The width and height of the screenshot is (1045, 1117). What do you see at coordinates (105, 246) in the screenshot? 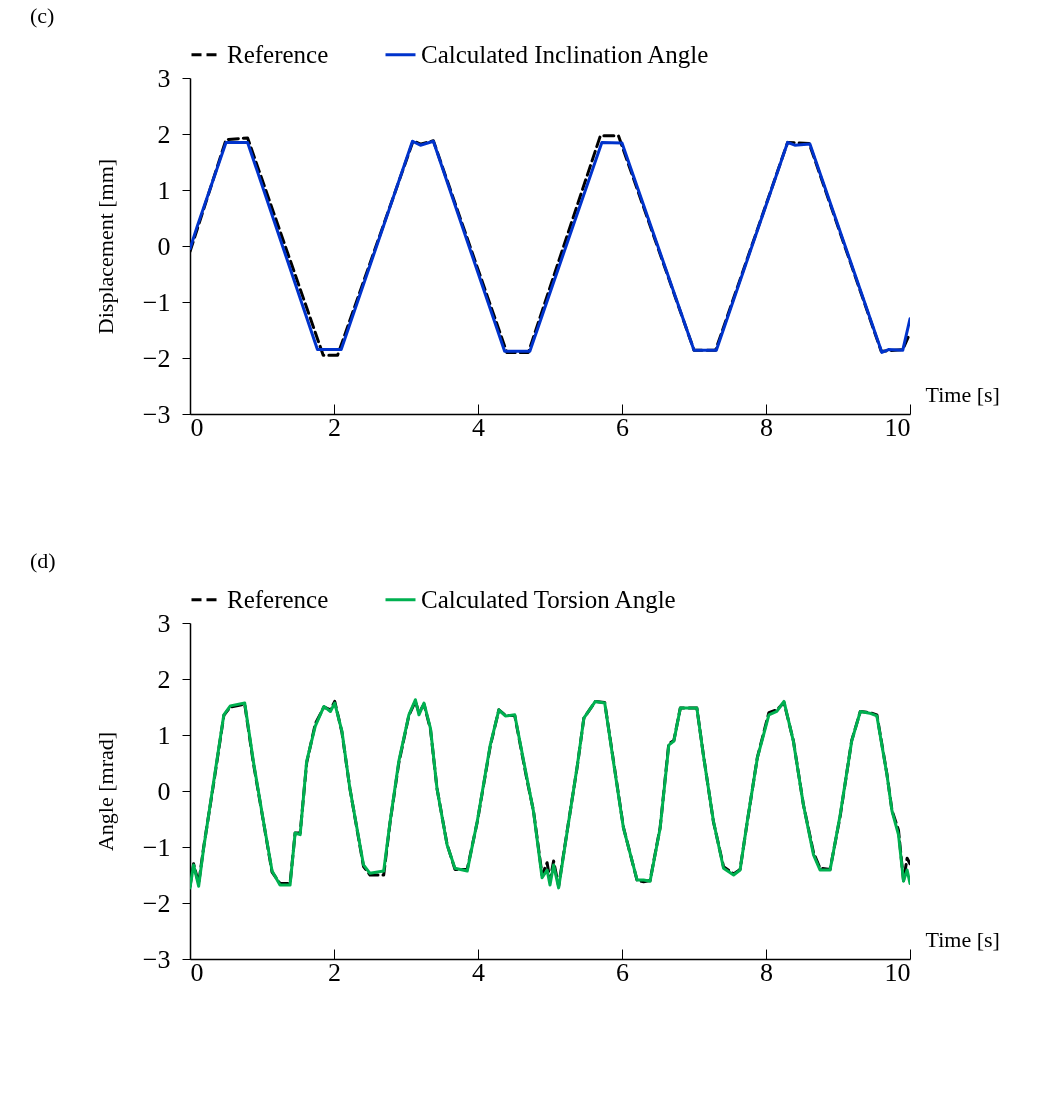
I see `y-axis-title: Displacement [mm]` at bounding box center [105, 246].